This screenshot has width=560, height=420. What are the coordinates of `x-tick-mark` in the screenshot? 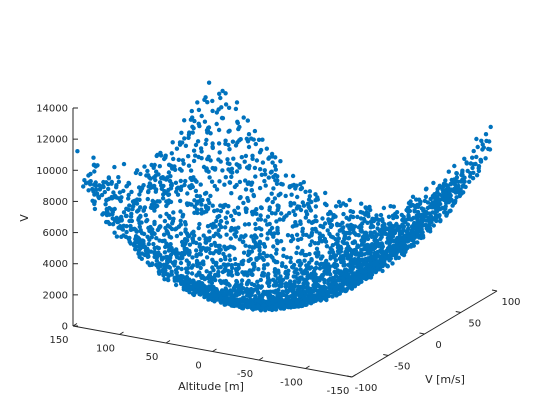 It's located at (354, 376).